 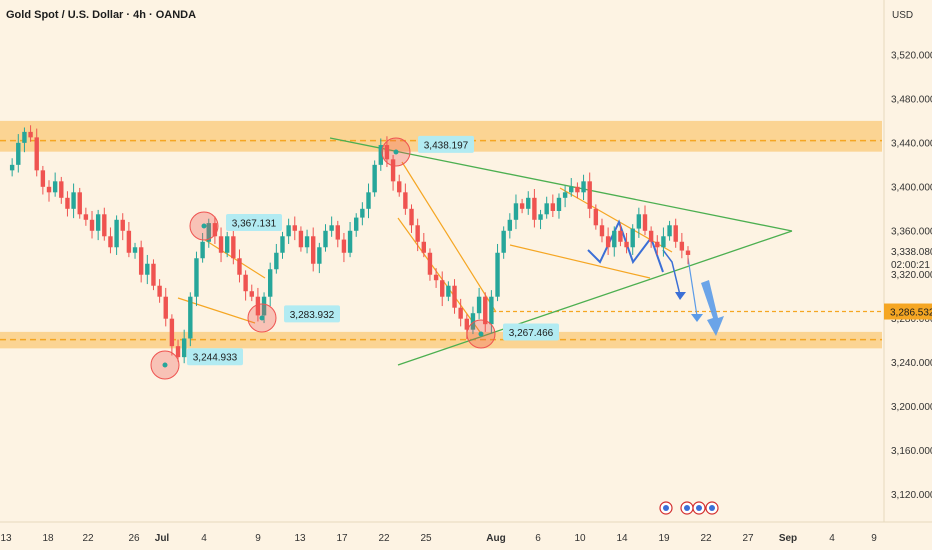 What do you see at coordinates (911, 407) in the screenshot?
I see `y-tick-label: 3,200.000` at bounding box center [911, 407].